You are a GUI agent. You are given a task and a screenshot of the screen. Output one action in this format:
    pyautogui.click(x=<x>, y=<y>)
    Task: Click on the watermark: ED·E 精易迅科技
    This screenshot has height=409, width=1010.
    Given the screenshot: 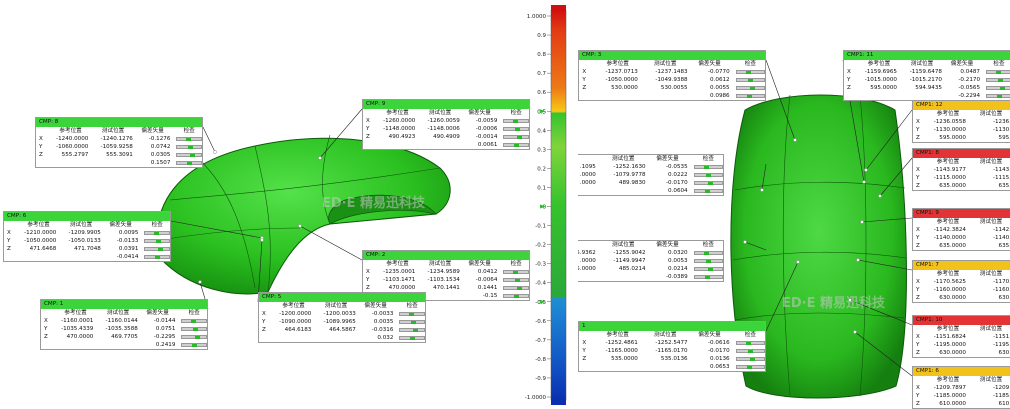 What is the action you would take?
    pyautogui.click(x=374, y=203)
    